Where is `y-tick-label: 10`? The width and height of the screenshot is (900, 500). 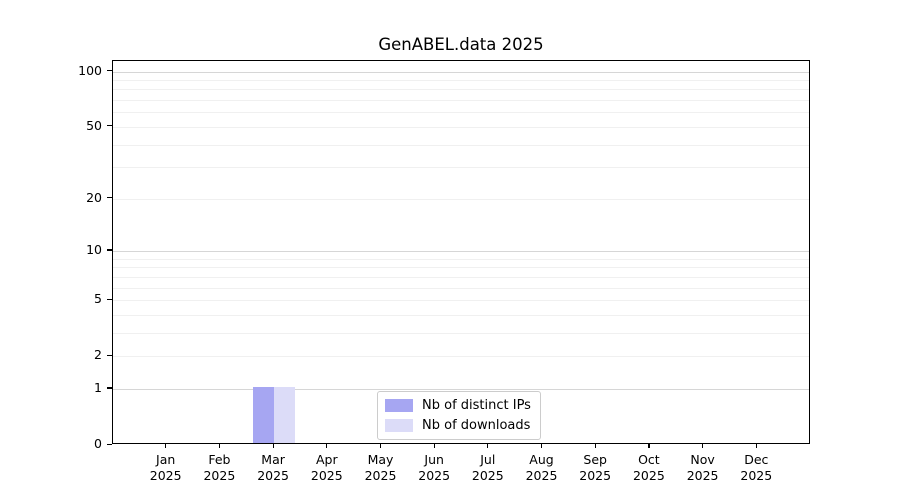
y-tick-label: 10 is located at coordinates (94, 249).